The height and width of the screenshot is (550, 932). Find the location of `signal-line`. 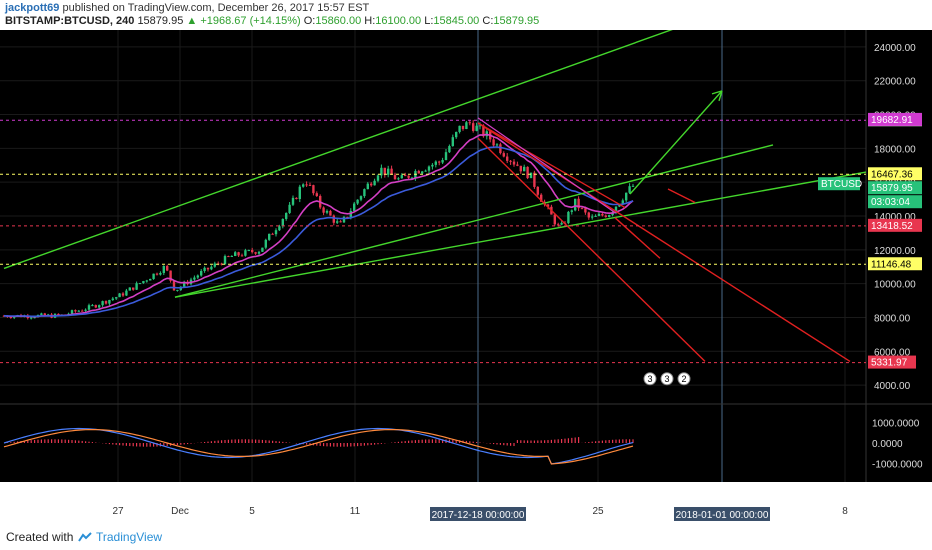

signal-line is located at coordinates (318, 447).